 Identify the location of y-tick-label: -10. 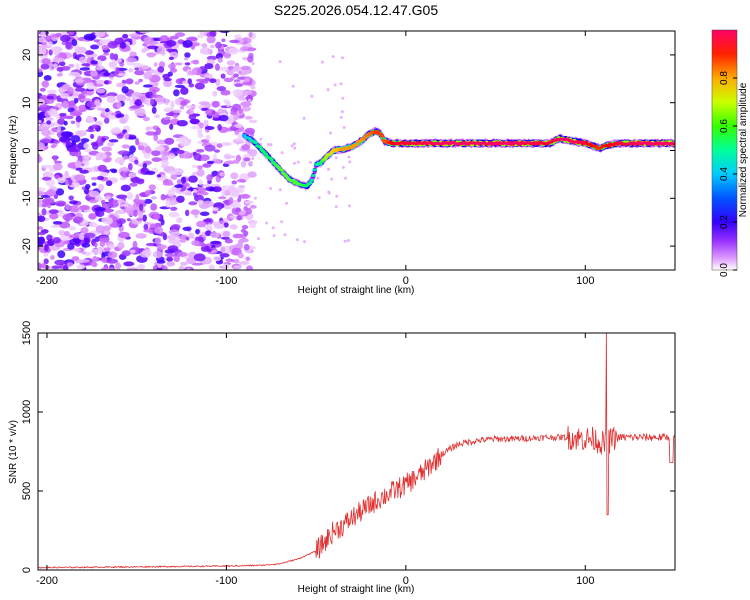
(27, 198).